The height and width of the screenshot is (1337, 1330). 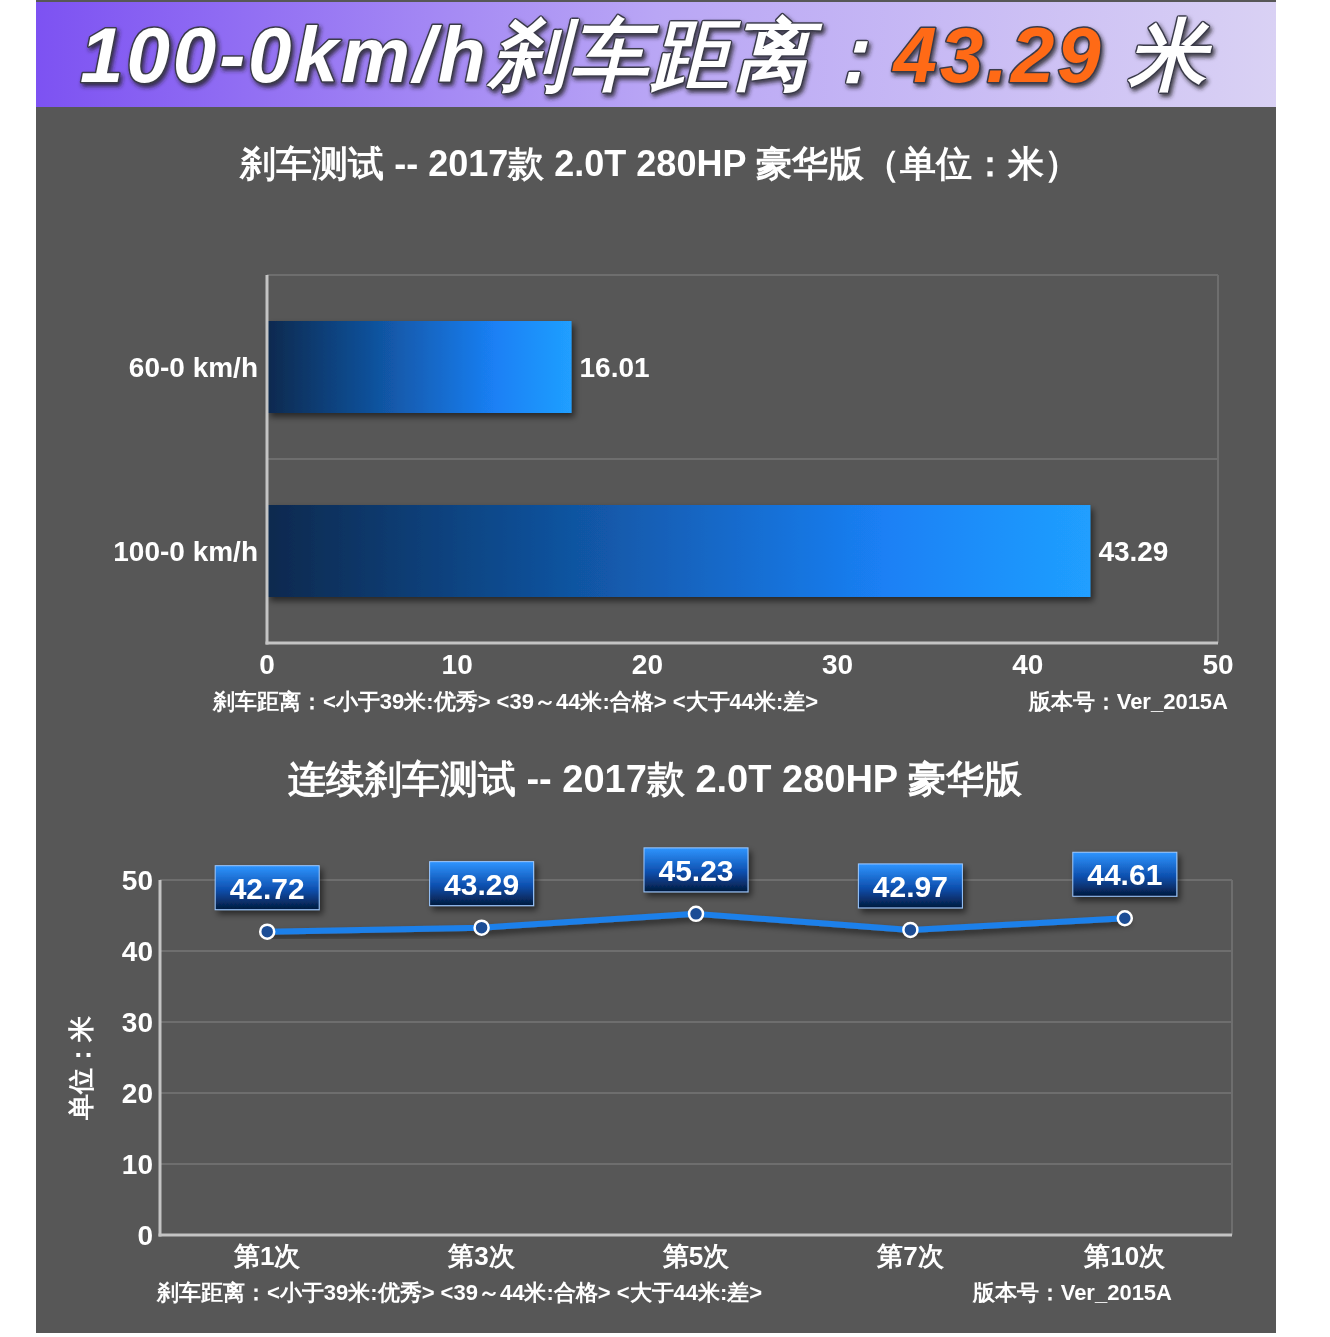 What do you see at coordinates (267, 1256) in the screenshot?
I see `x-tick-label: 第1次` at bounding box center [267, 1256].